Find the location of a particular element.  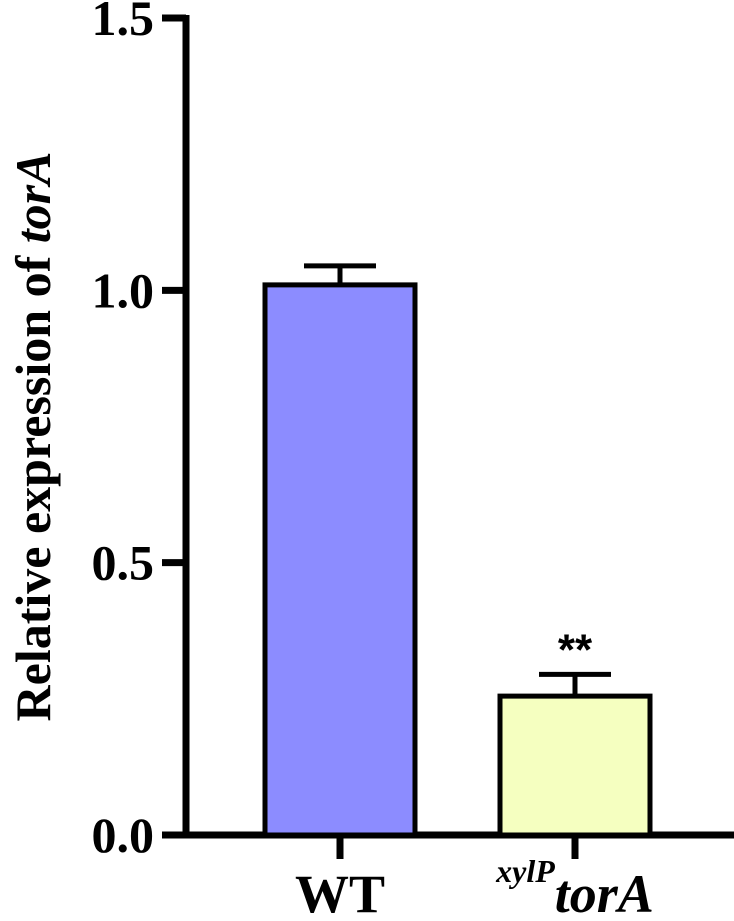

x-tick-label: xylPtorA is located at coordinates (574, 887).